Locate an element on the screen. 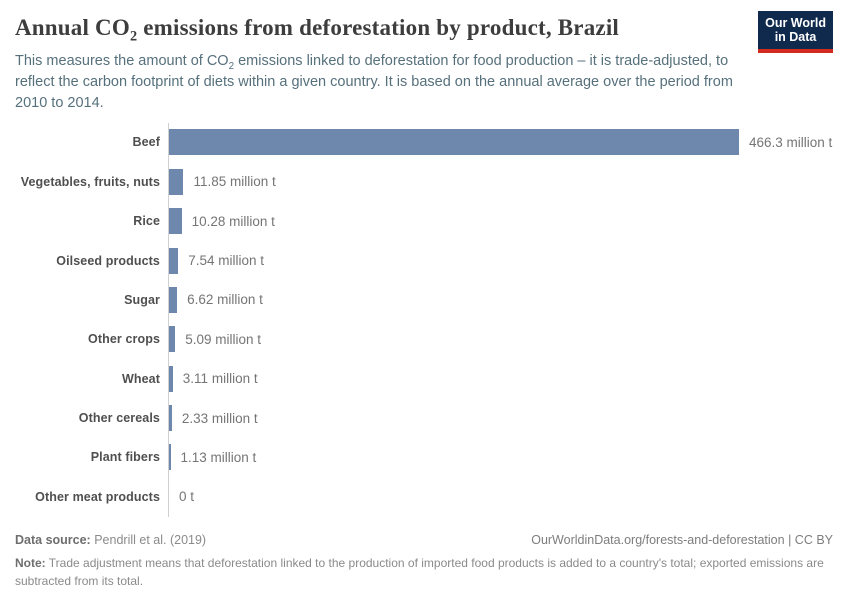 Image resolution: width=850 pixels, height=600 pixels. title-subscript: 2 is located at coordinates (133, 36).